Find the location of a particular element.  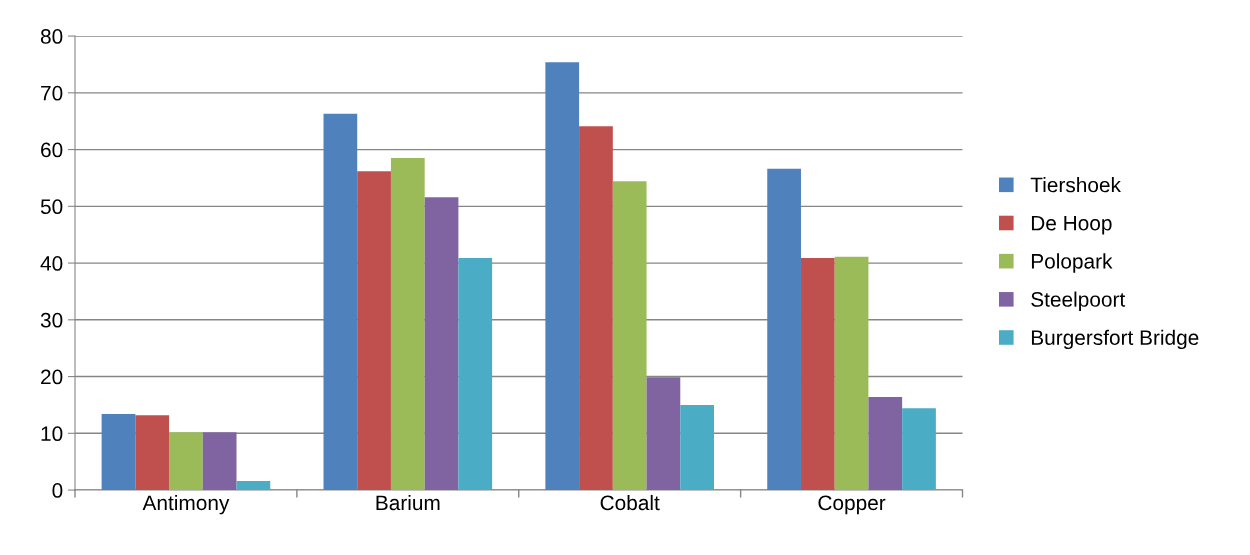

y-tick-label: 20 is located at coordinates (52, 377).